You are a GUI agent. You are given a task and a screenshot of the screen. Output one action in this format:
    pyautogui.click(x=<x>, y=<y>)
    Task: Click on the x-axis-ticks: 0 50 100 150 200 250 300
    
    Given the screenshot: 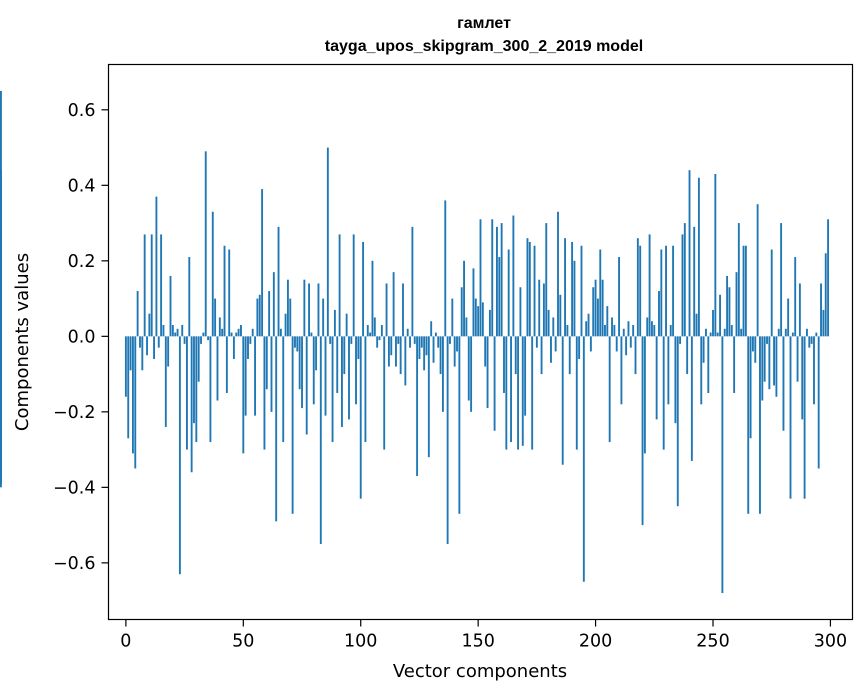 What is the action you would take?
    pyautogui.click(x=483, y=635)
    